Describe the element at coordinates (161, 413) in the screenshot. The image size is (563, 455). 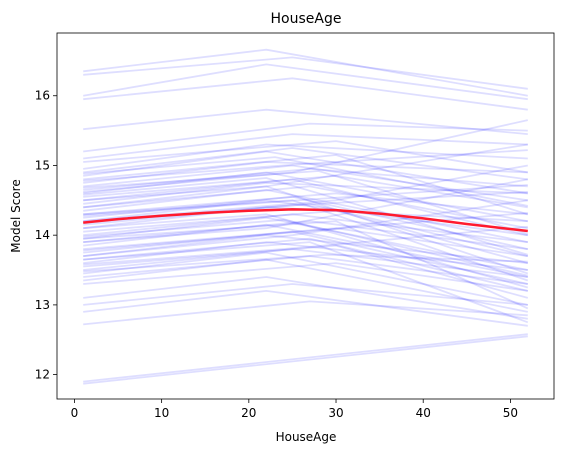
I see `x-tick-label: 10` at that location.